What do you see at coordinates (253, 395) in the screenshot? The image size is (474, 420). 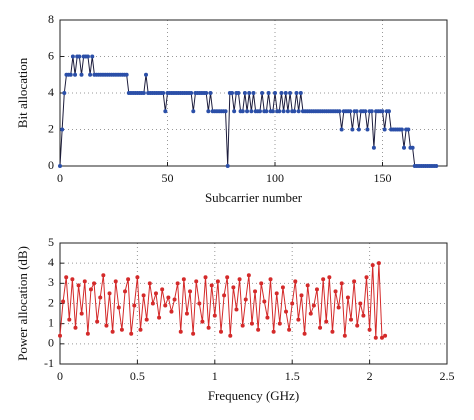 I see `x-axis-label: Frequency (GHz)` at bounding box center [253, 395].